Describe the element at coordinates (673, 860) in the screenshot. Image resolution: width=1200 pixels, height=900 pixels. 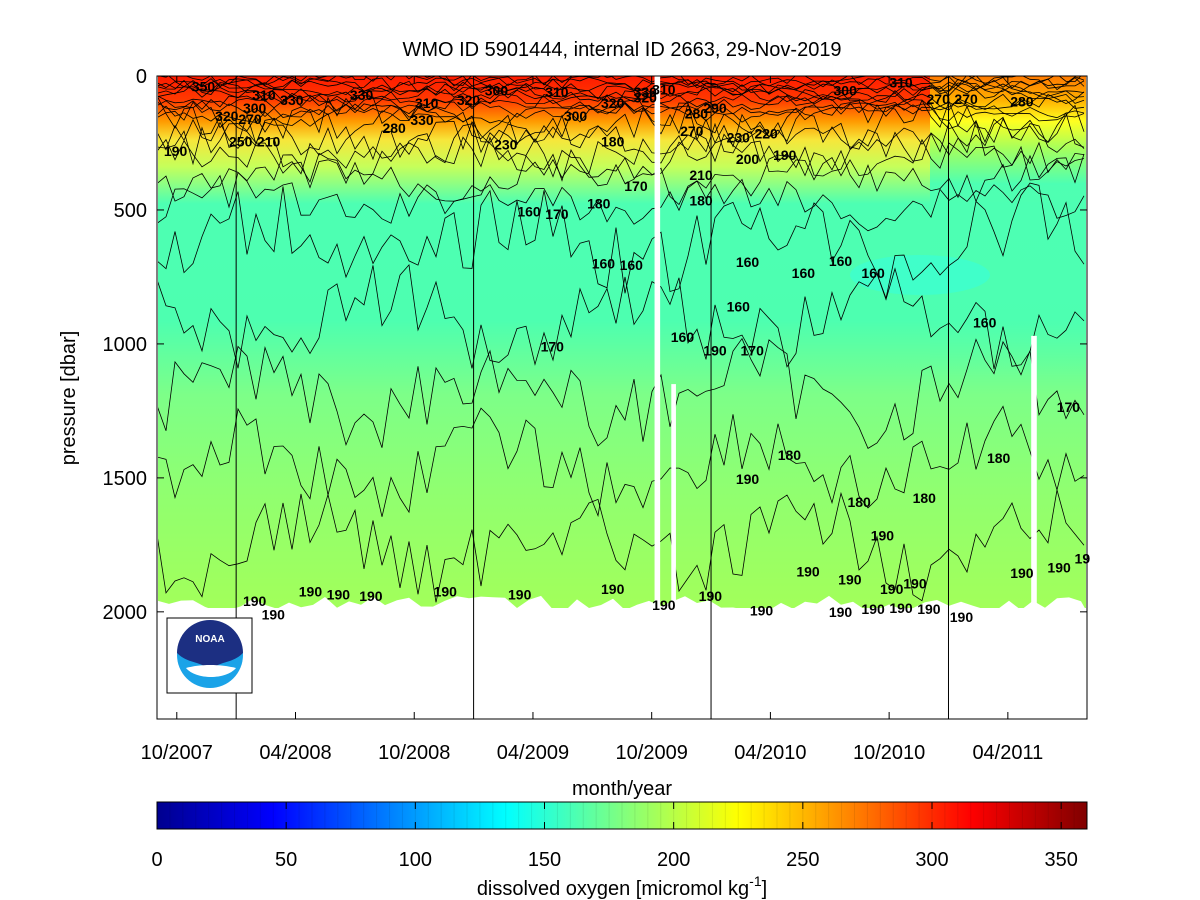
I see `colorbar-tick-label: 200` at that location.